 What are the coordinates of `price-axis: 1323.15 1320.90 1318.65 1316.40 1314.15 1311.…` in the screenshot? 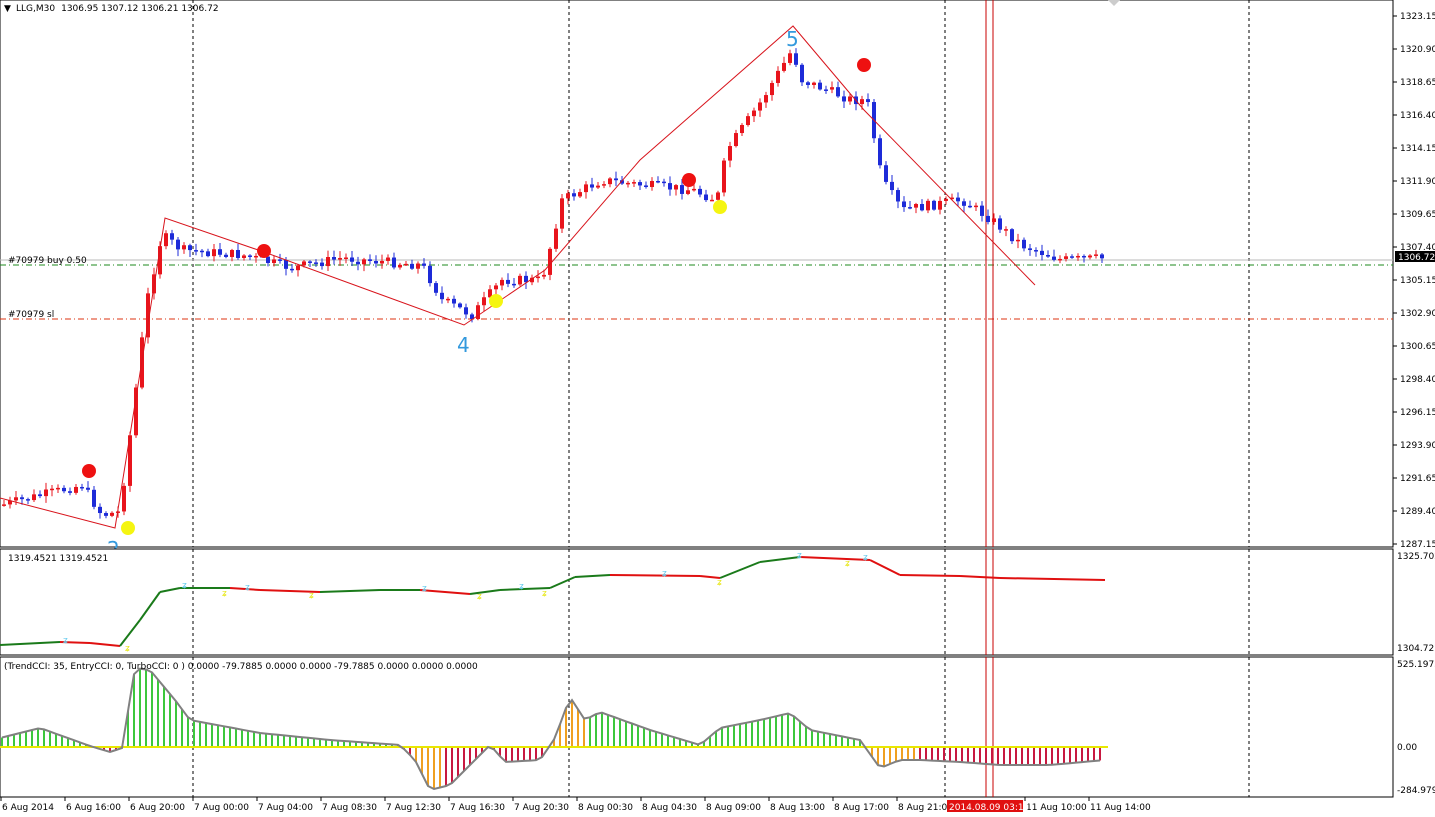 It's located at (1414, 281).